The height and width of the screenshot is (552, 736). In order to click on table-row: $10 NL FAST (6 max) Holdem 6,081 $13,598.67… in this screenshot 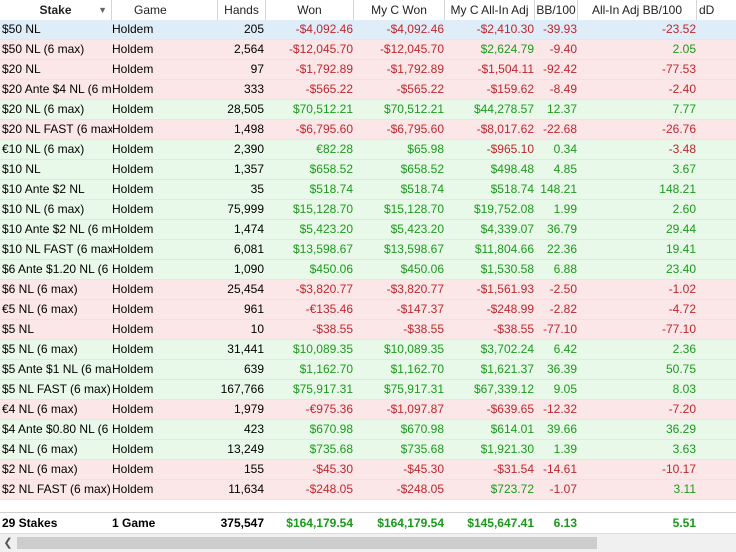, I will do `click(368, 250)`.